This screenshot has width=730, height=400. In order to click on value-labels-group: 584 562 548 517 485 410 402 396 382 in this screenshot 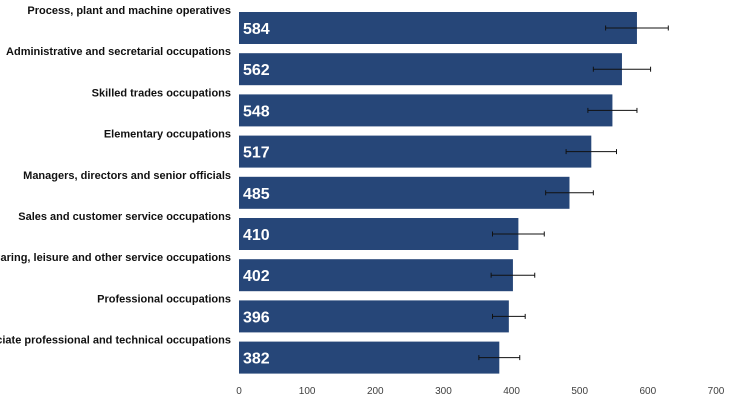, I will do `click(256, 194)`.